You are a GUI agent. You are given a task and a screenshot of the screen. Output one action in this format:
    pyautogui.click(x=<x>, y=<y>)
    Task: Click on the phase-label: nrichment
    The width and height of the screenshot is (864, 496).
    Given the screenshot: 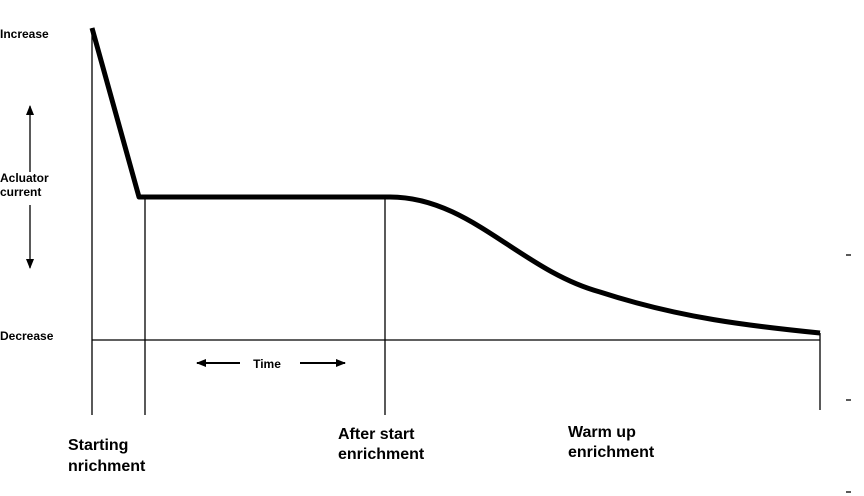 What is the action you would take?
    pyautogui.click(x=107, y=466)
    